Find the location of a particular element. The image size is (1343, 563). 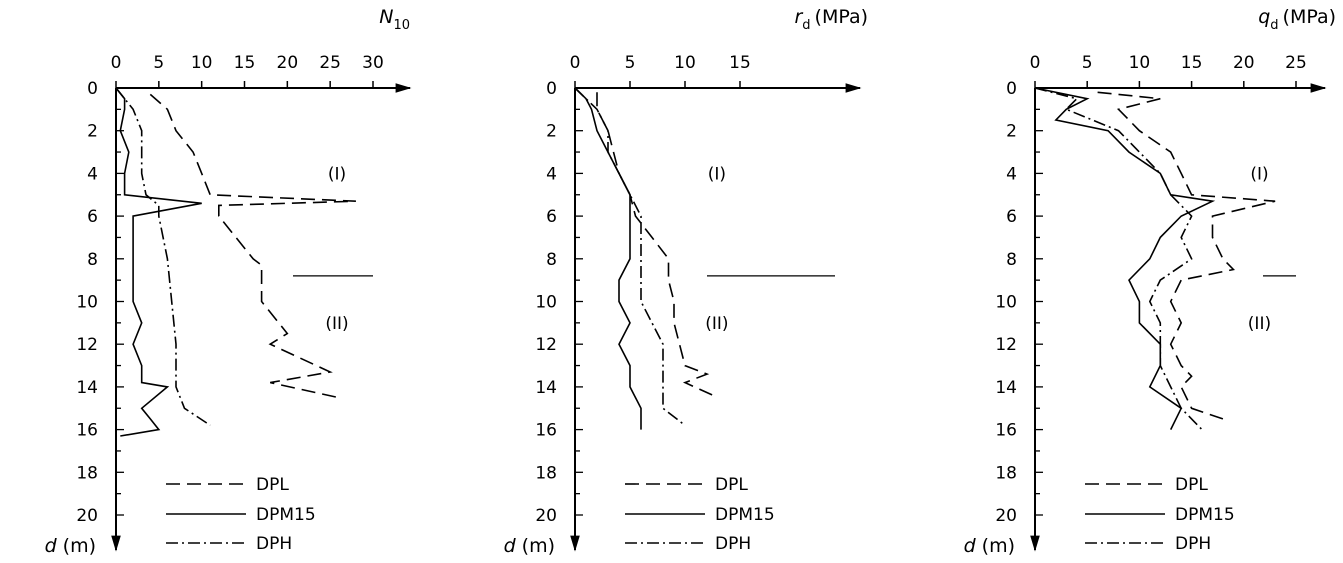

x-axis-symbol: q is located at coordinates (1264, 17).